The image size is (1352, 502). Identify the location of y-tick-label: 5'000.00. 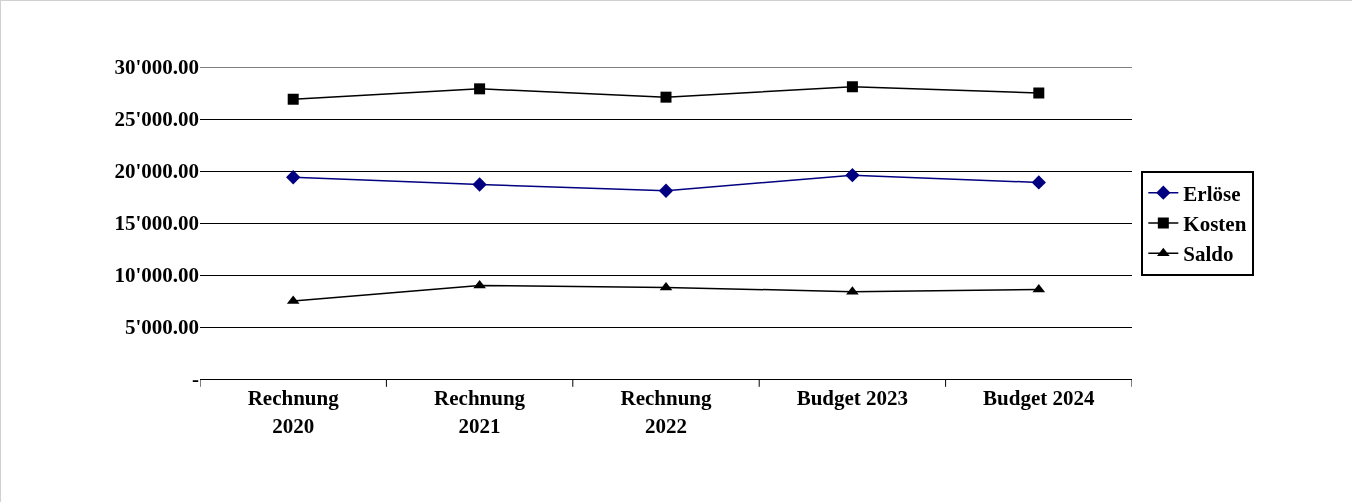
(161, 327).